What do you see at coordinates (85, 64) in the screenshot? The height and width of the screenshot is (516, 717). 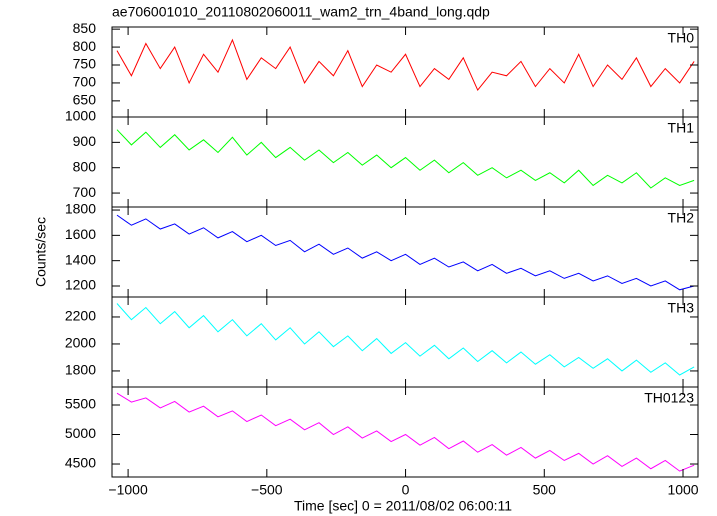 I see `y-tick-label: 750` at bounding box center [85, 64].